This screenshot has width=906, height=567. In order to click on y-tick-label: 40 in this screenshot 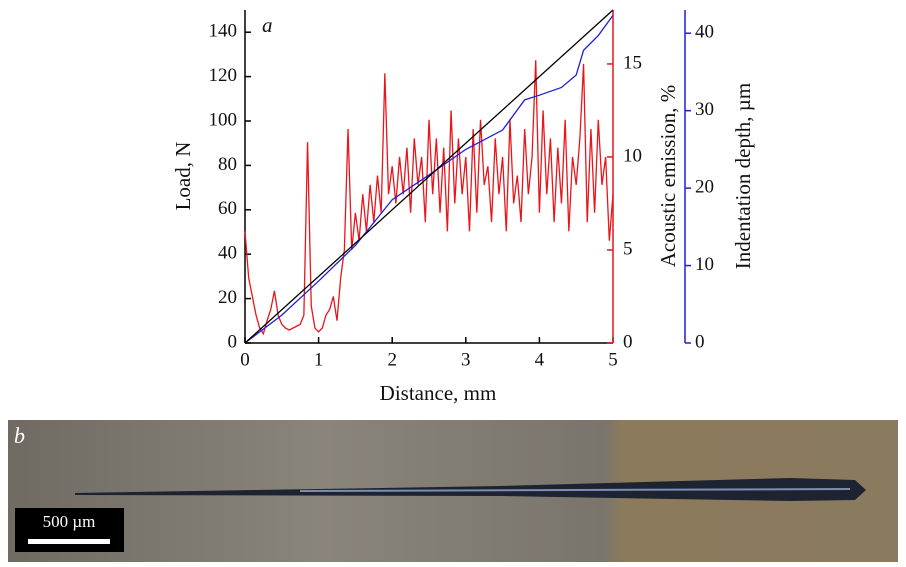, I will do `click(227, 253)`.